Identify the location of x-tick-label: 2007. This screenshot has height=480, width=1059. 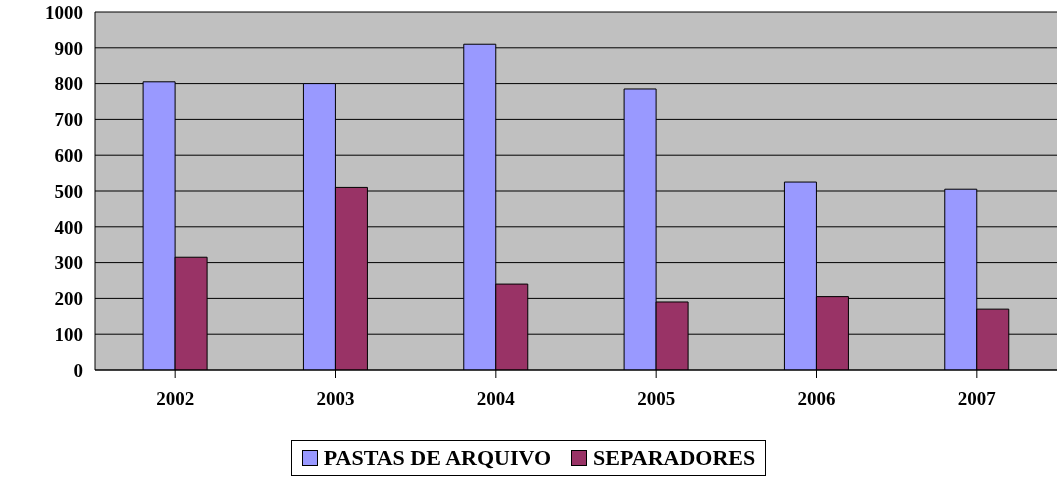
(977, 399).